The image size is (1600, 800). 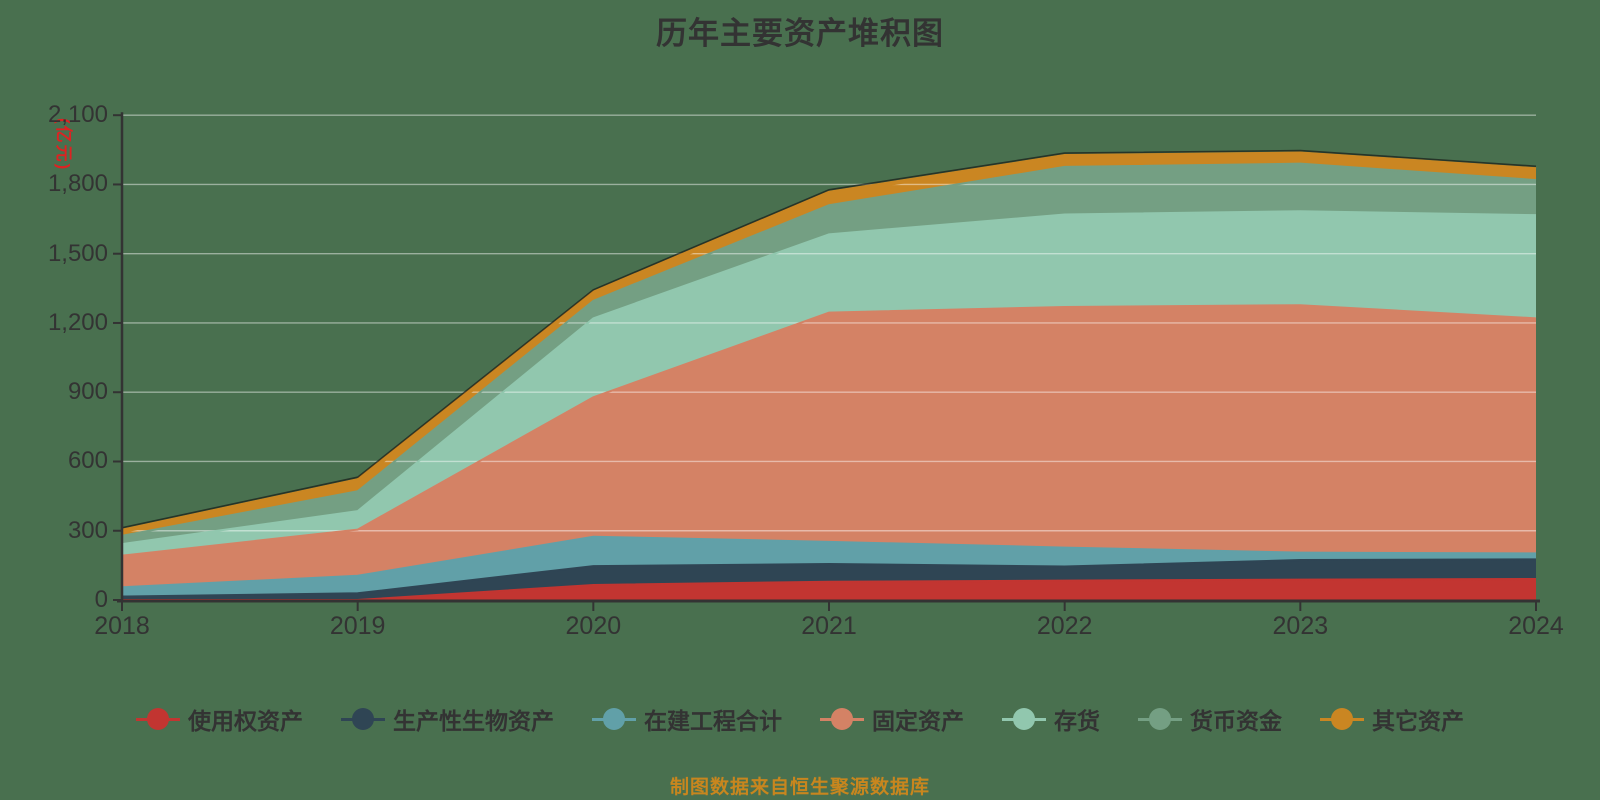 What do you see at coordinates (1536, 626) in the screenshot?
I see `x-tick-label: 2024` at bounding box center [1536, 626].